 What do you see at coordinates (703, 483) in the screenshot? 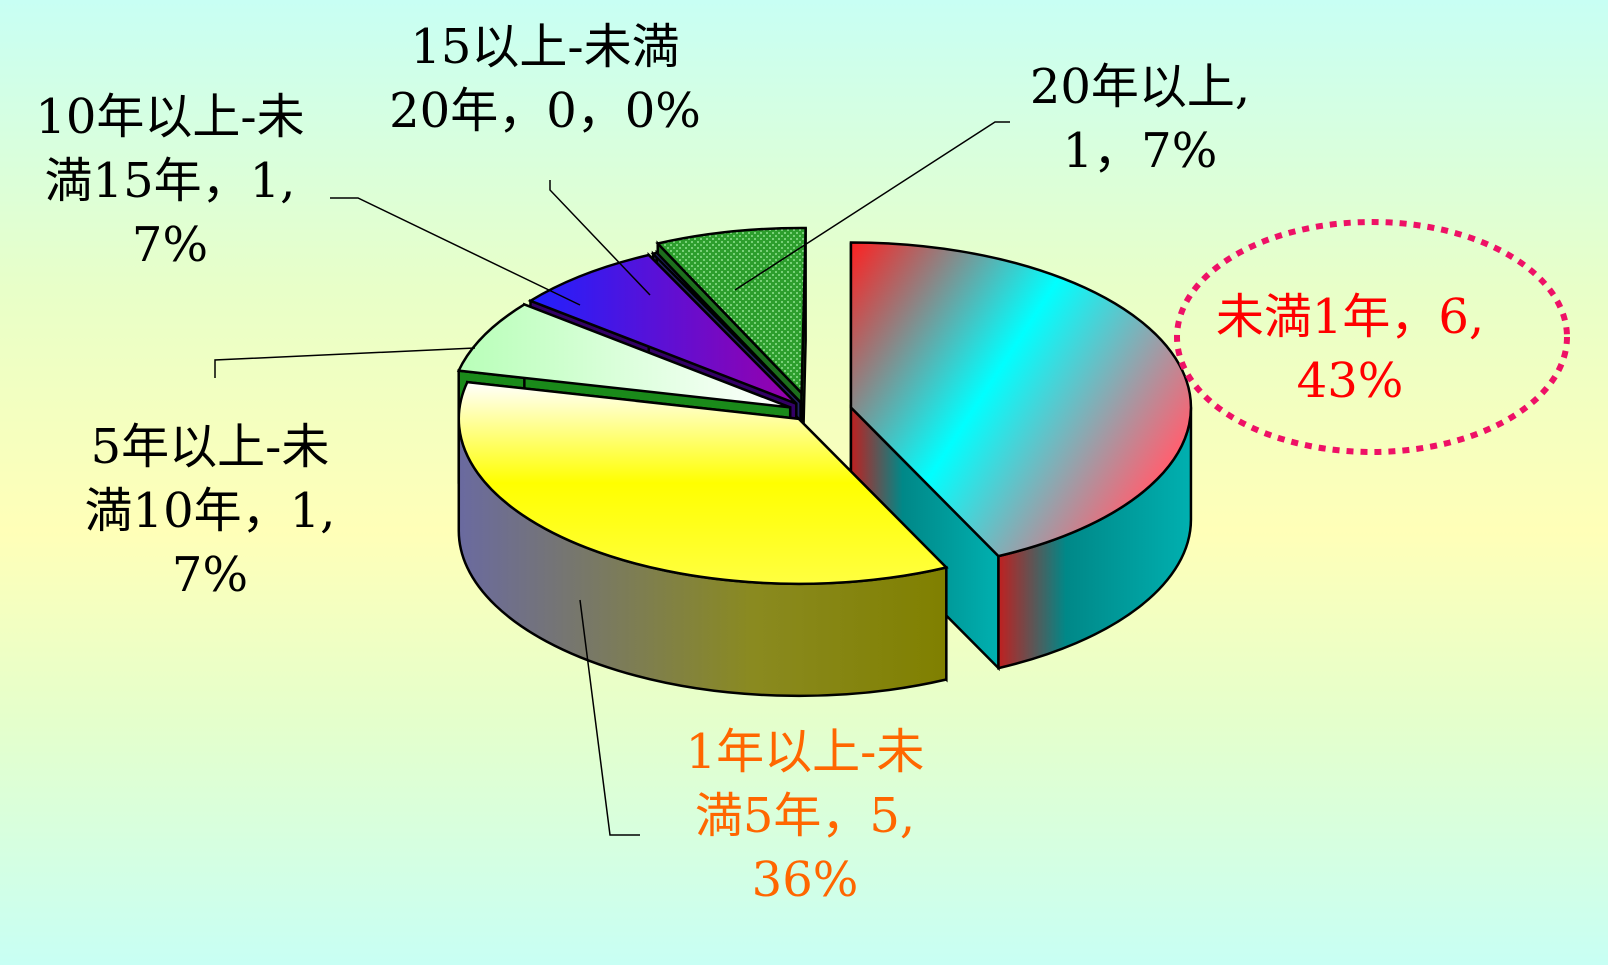
I see `slice-1-to-5-years-top` at bounding box center [703, 483].